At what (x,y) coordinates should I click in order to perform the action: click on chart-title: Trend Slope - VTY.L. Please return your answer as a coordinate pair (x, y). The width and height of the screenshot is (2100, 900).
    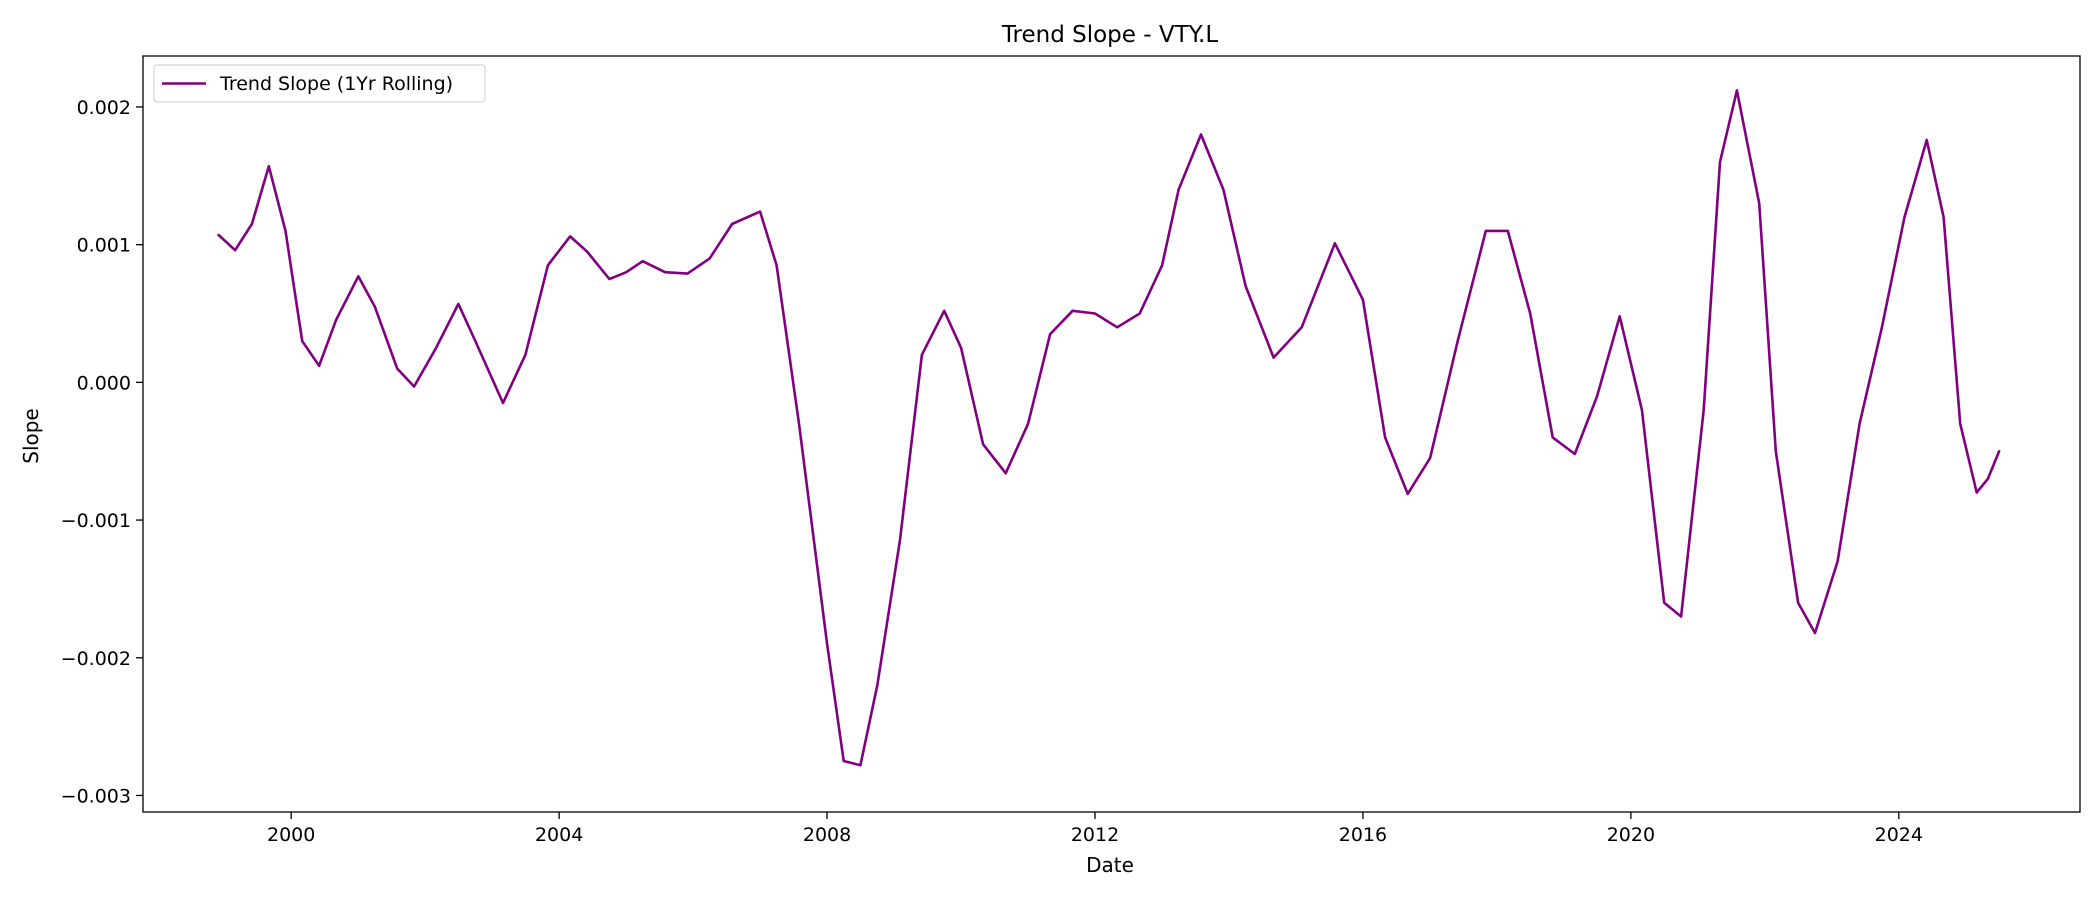
    Looking at the image, I should click on (1109, 35).